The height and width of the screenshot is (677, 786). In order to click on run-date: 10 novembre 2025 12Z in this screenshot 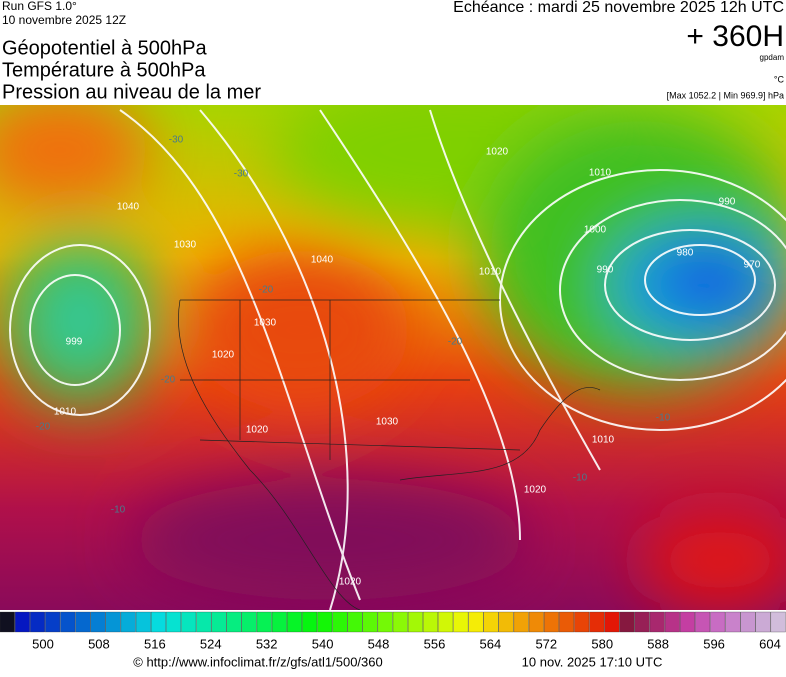, I will do `click(64, 20)`.